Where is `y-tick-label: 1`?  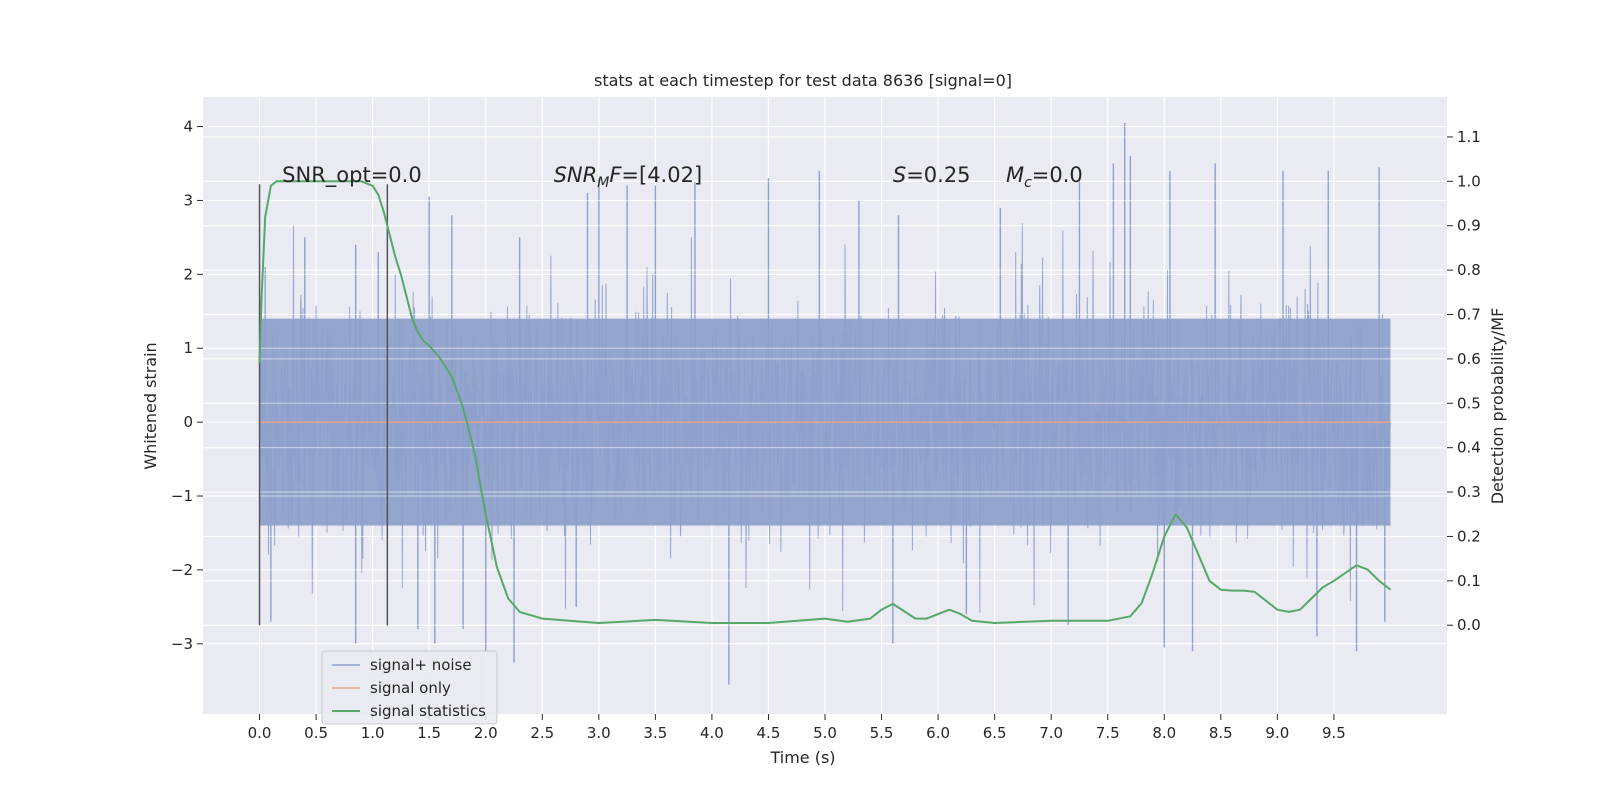 y-tick-label: 1 is located at coordinates (188, 348).